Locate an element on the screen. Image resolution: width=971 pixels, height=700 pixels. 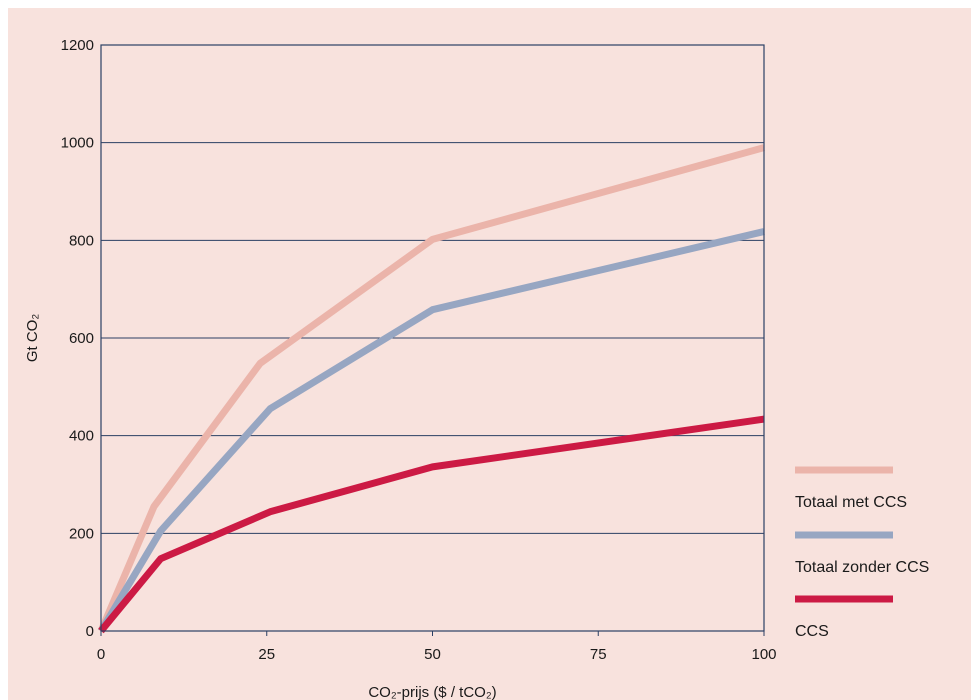
y-tick-label: 1200 is located at coordinates (77, 45).